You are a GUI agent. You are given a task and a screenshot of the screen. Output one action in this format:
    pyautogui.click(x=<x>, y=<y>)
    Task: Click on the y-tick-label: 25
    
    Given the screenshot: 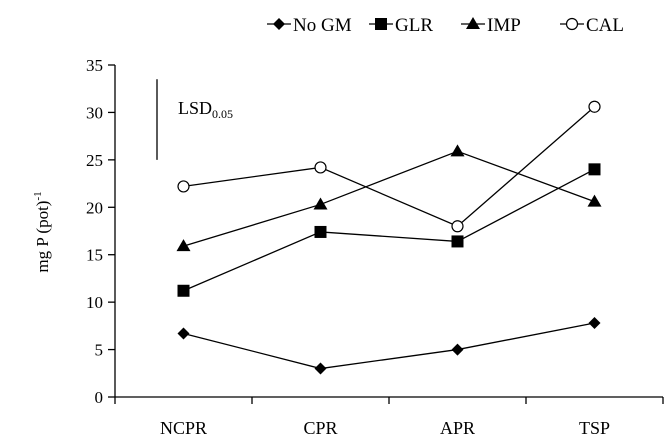 What is the action you would take?
    pyautogui.click(x=94, y=160)
    